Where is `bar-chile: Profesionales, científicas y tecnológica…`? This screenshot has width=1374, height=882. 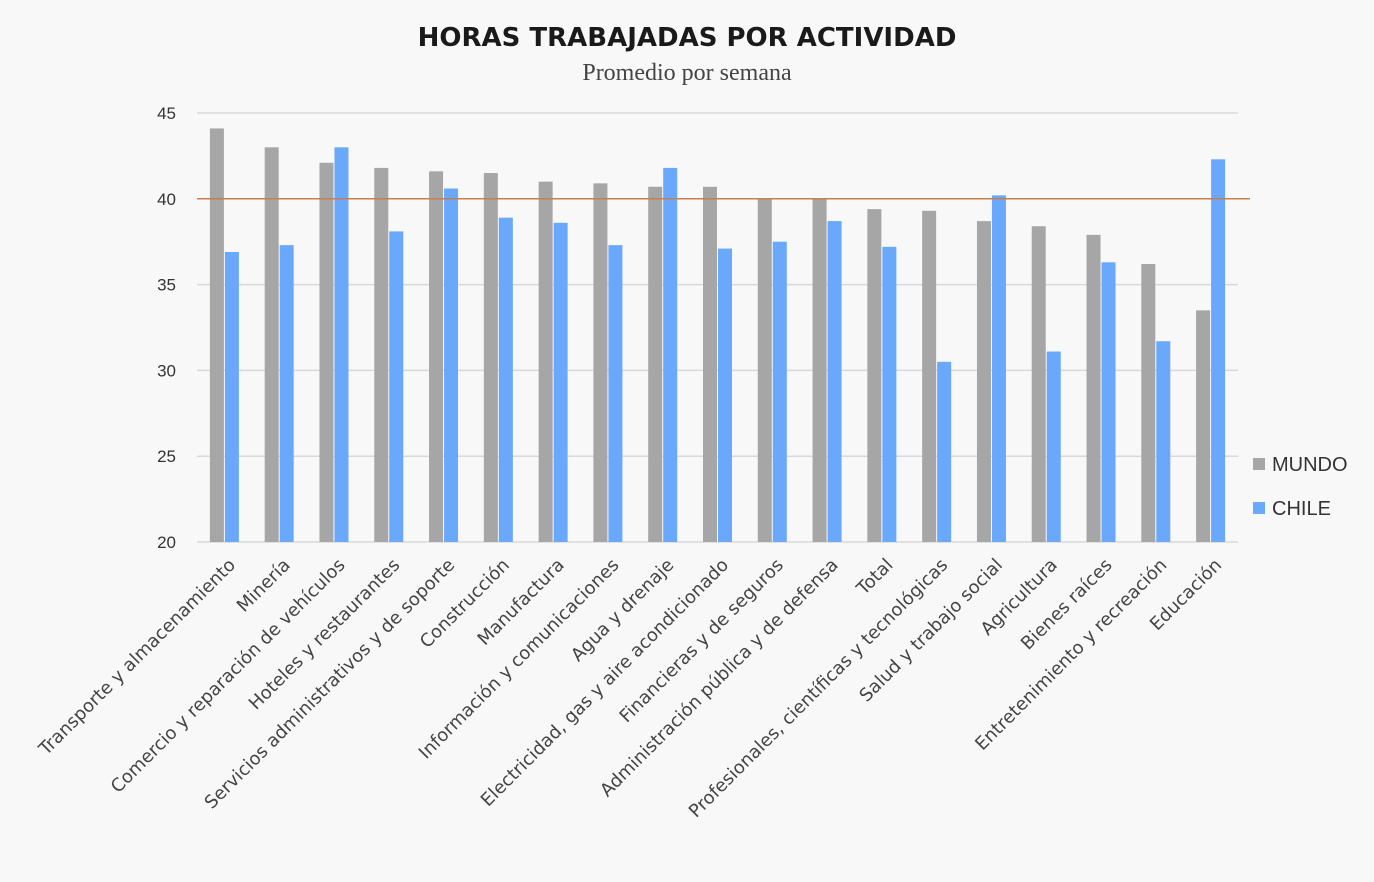
bar-chile: Profesionales, científicas y tecnológica… is located at coordinates (944, 451).